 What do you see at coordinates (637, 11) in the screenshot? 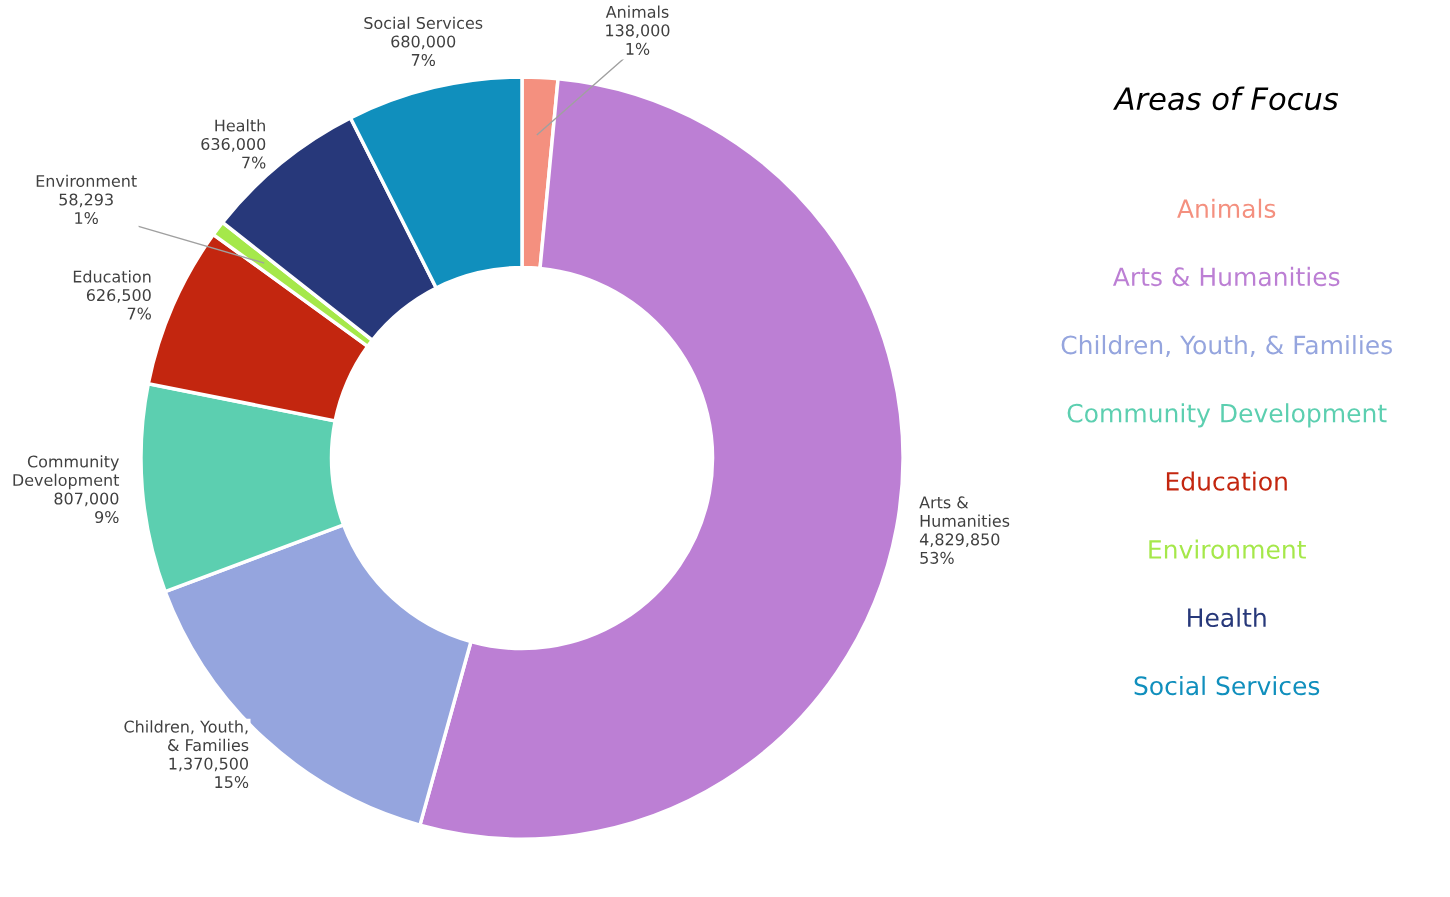
I see `slice-label: Animals` at bounding box center [637, 11].